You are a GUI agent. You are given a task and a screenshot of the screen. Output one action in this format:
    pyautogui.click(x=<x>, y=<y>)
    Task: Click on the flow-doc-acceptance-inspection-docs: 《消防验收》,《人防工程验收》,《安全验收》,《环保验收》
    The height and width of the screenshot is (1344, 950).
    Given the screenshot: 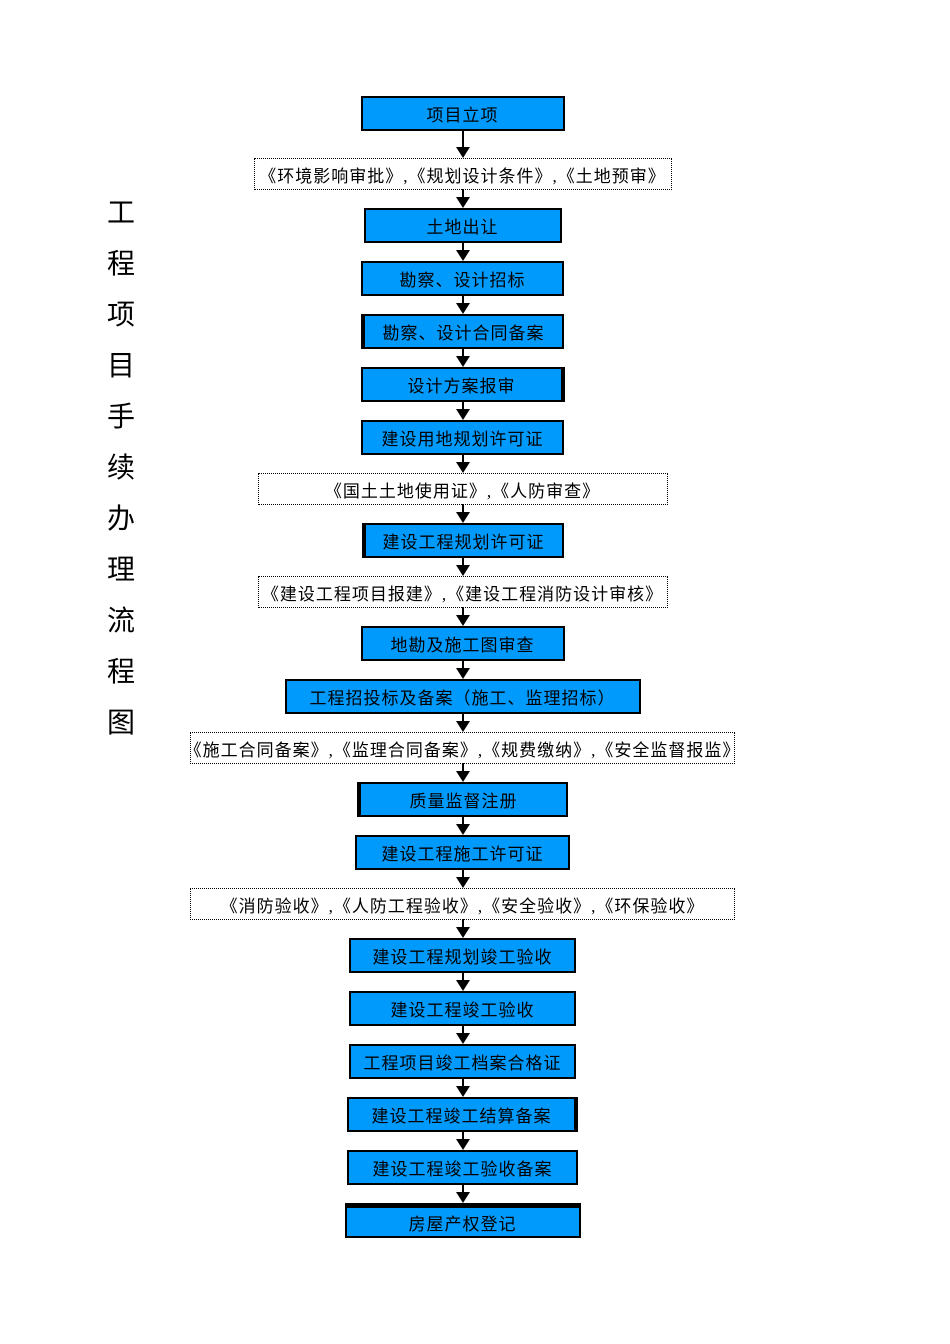 What is the action you would take?
    pyautogui.click(x=462, y=904)
    